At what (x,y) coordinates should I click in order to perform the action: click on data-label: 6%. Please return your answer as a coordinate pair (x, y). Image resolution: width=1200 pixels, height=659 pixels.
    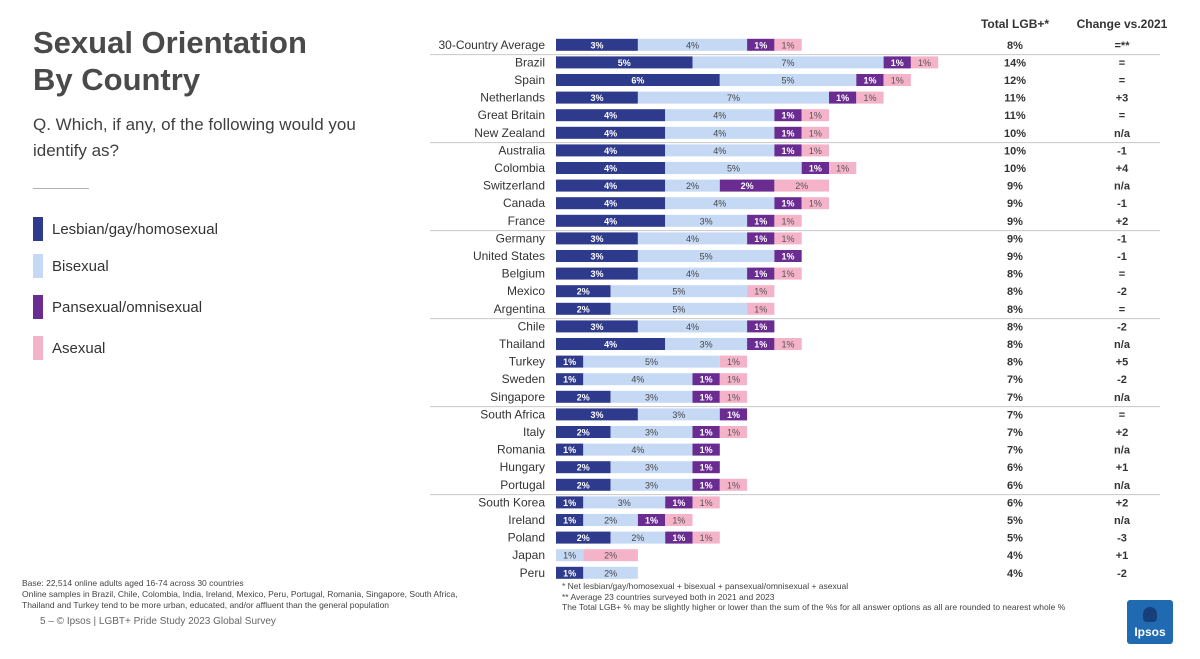
    Looking at the image, I should click on (637, 81).